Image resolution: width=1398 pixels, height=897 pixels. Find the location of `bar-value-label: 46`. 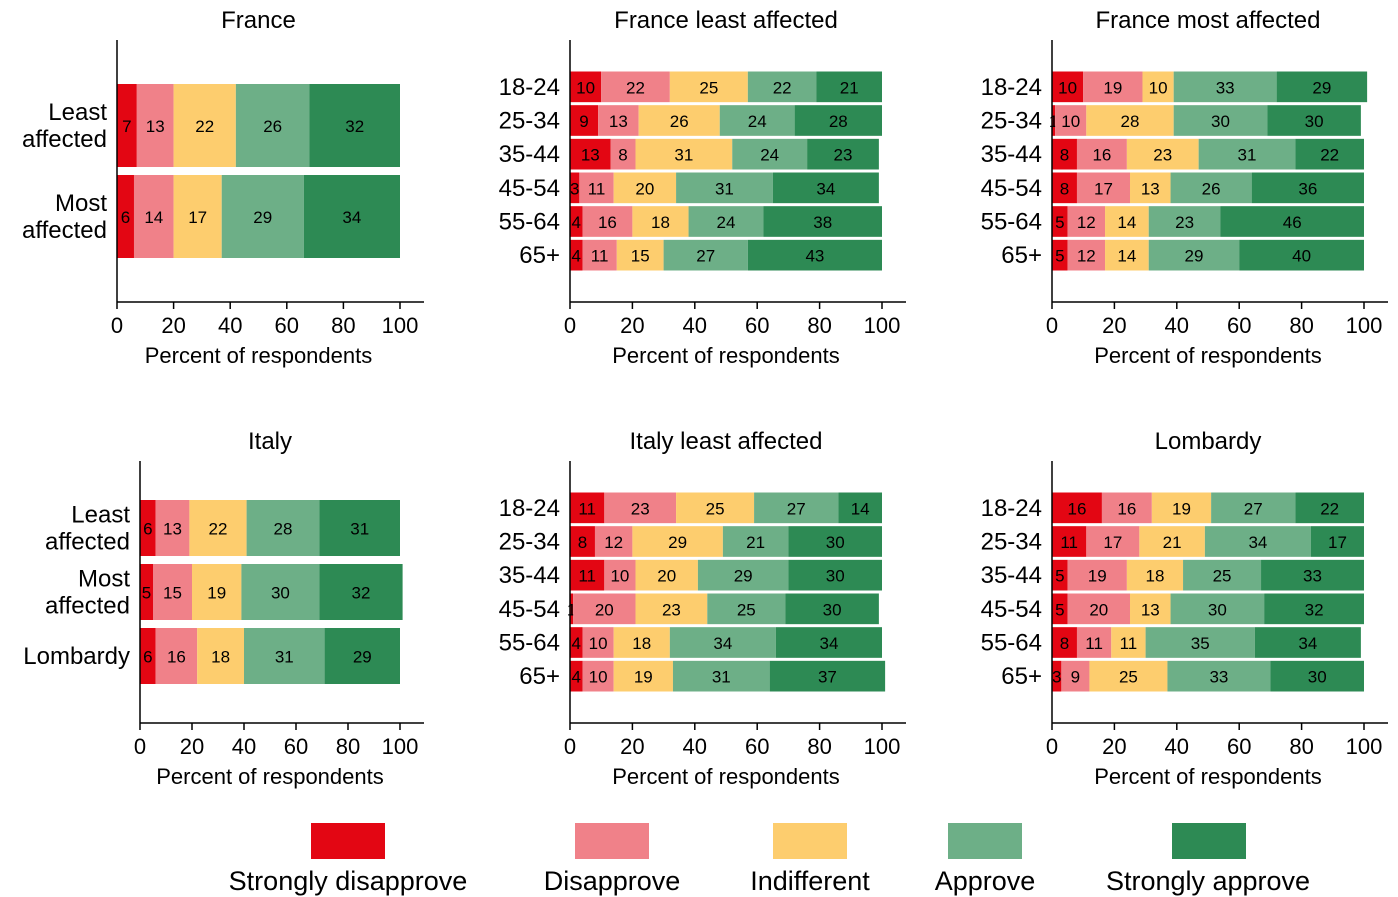

bar-value-label: 46 is located at coordinates (1292, 222).